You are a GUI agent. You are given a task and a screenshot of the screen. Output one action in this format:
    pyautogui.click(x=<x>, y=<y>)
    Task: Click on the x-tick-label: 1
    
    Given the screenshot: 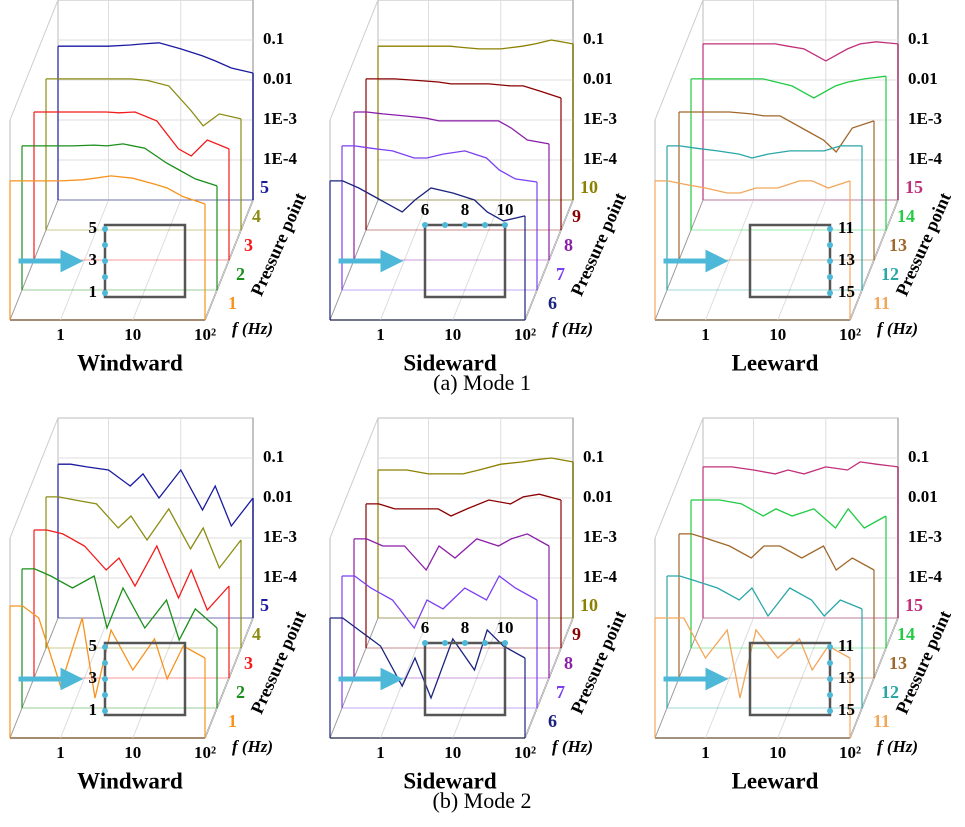 What is the action you would take?
    pyautogui.click(x=380, y=334)
    